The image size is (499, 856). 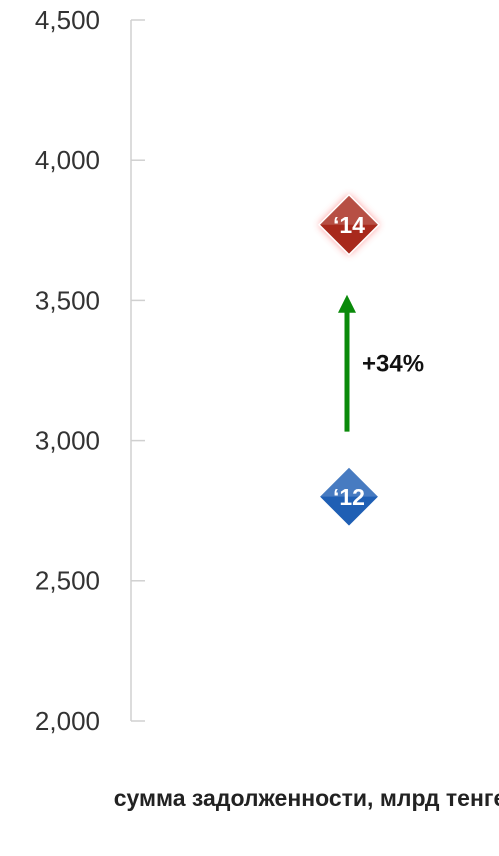 What do you see at coordinates (67, 721) in the screenshot?
I see `y-tick-label: 2,000` at bounding box center [67, 721].